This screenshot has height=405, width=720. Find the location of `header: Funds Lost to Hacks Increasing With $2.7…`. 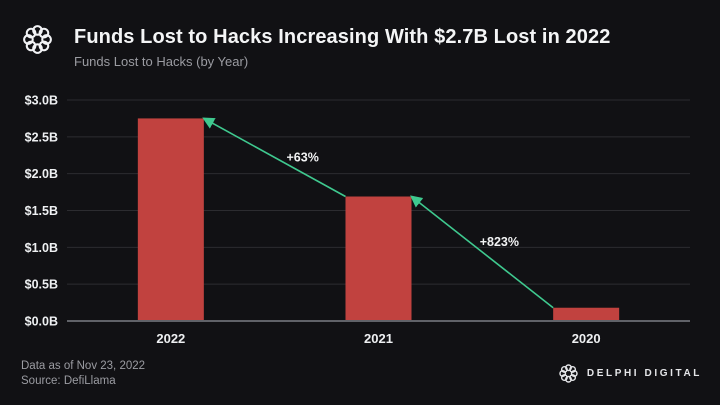

header: Funds Lost to Hacks Increasing With $2.7… is located at coordinates (315, 46).